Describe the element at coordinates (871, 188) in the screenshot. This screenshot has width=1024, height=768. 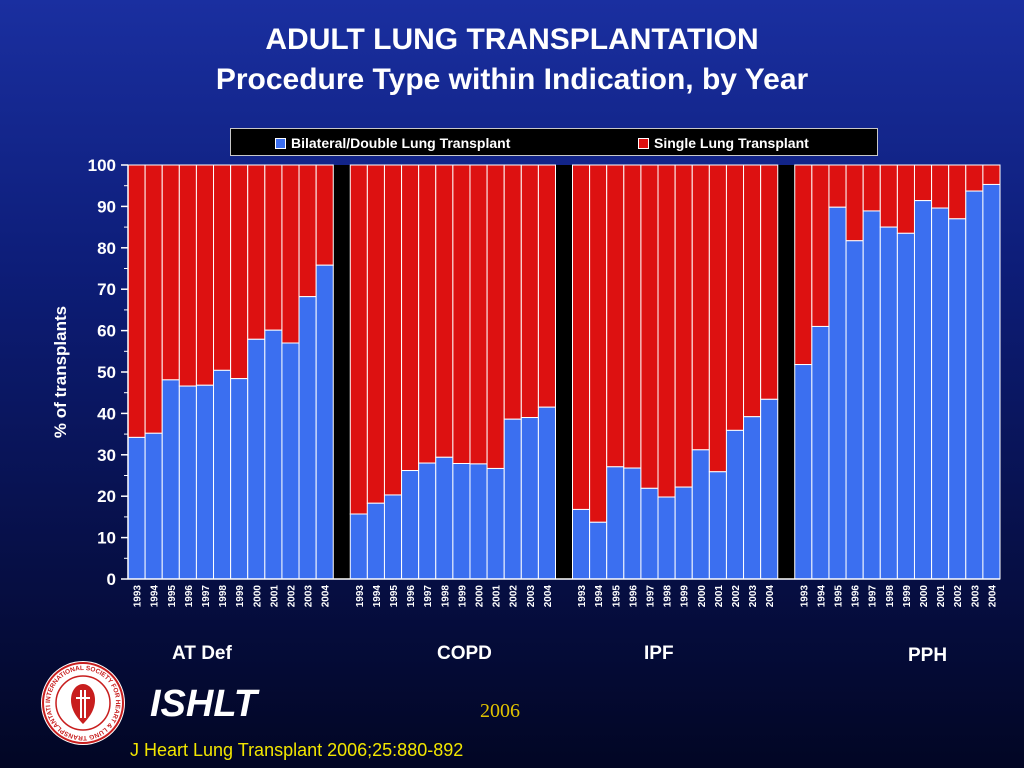
I see `bar-single-pph-1997` at that location.